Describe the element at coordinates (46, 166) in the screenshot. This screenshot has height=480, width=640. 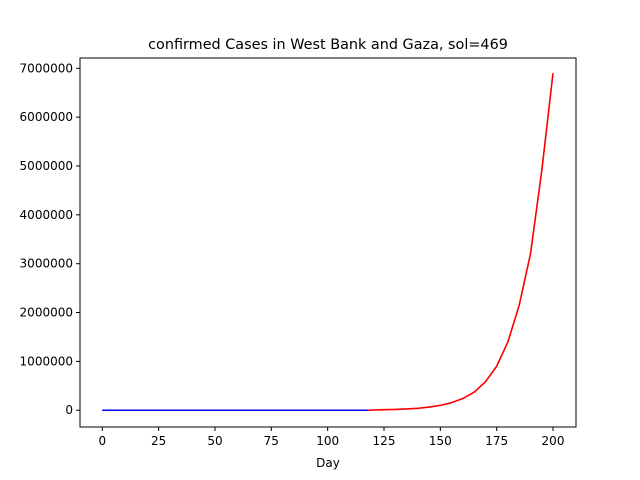
I see `y-tick-label: 5000000` at that location.